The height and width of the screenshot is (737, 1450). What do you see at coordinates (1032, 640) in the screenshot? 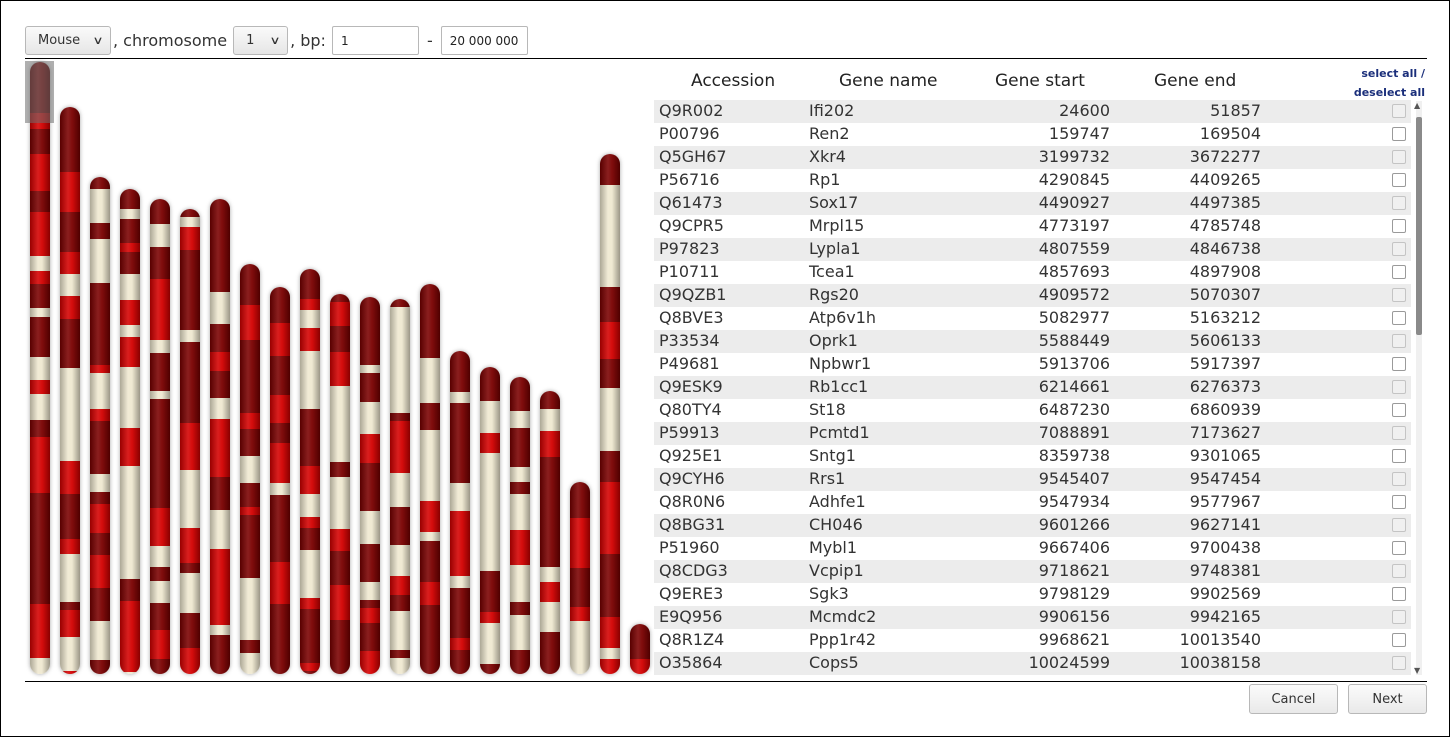
I see `table-row: Q8R1Z4 Ppp1r42 9968621 10013540` at bounding box center [1032, 640].